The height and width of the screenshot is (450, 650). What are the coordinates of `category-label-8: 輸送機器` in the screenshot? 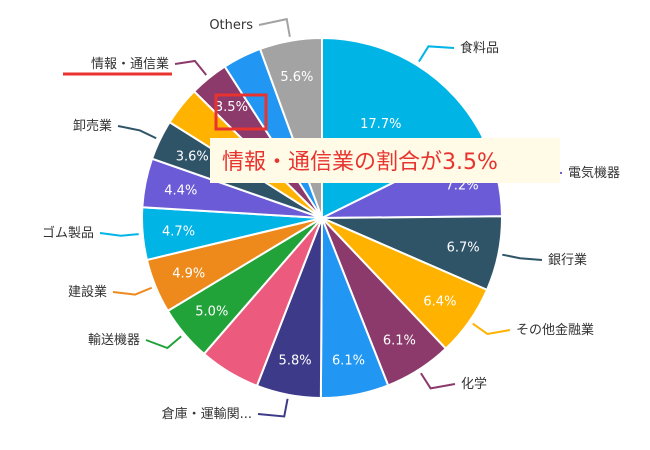 It's located at (114, 340).